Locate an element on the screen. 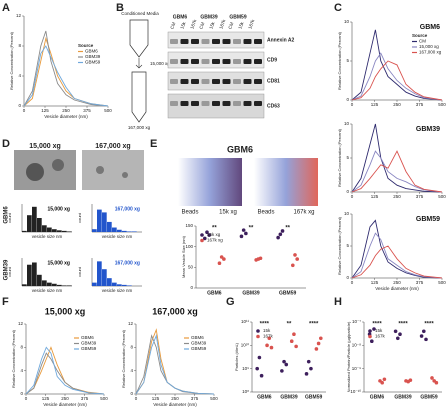 The image size is (448, 414). x-axis-label: vesicle size nm is located at coordinates (117, 290).